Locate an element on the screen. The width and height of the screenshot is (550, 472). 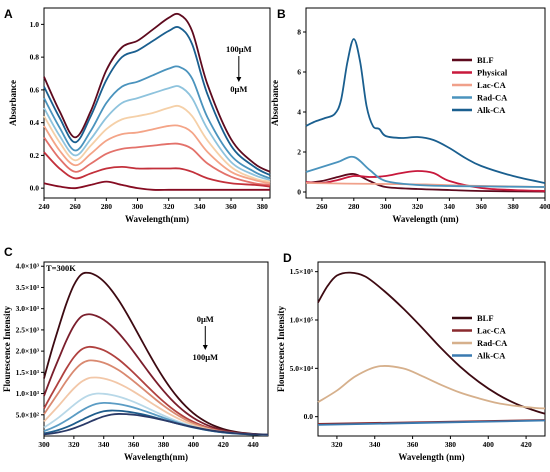
y-axis-label: Flourescence Intensity is located at coordinates (7, 348).